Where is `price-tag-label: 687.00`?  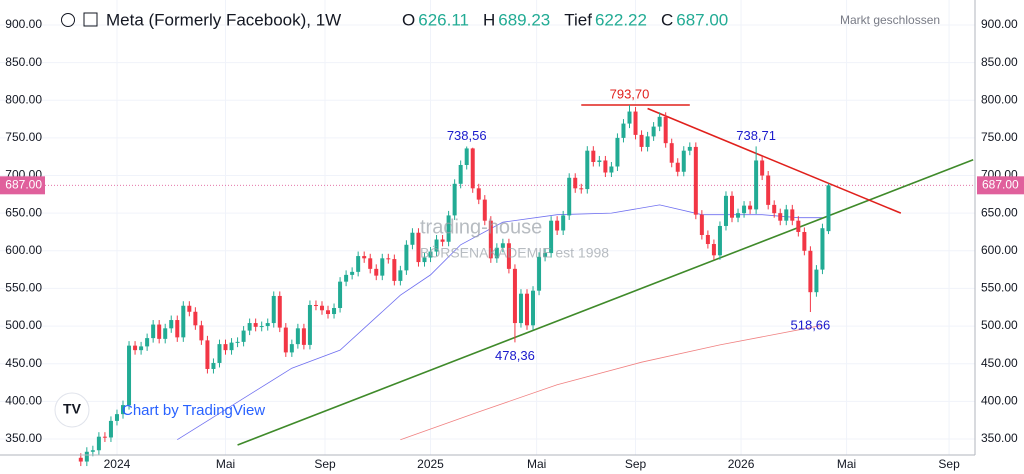
price-tag-label: 687.00 is located at coordinates (23, 184).